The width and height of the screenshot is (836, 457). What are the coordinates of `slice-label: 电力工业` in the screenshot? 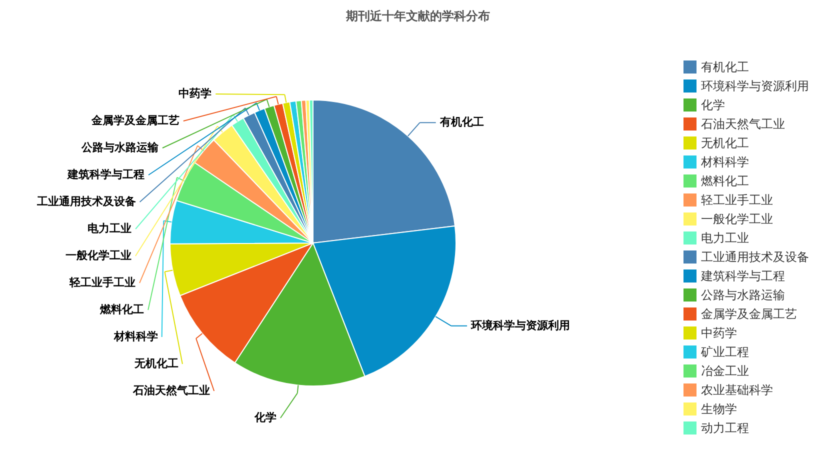 It's located at (110, 228).